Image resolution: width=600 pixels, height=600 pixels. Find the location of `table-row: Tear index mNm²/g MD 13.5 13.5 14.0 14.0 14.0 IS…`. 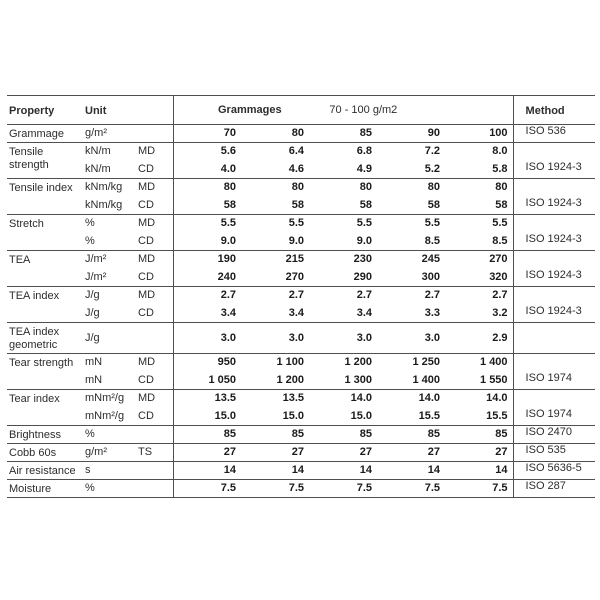

table-row: Tear index mNm²/g MD 13.5 13.5 14.0 14.0 14.0 IS… is located at coordinates (301, 407).